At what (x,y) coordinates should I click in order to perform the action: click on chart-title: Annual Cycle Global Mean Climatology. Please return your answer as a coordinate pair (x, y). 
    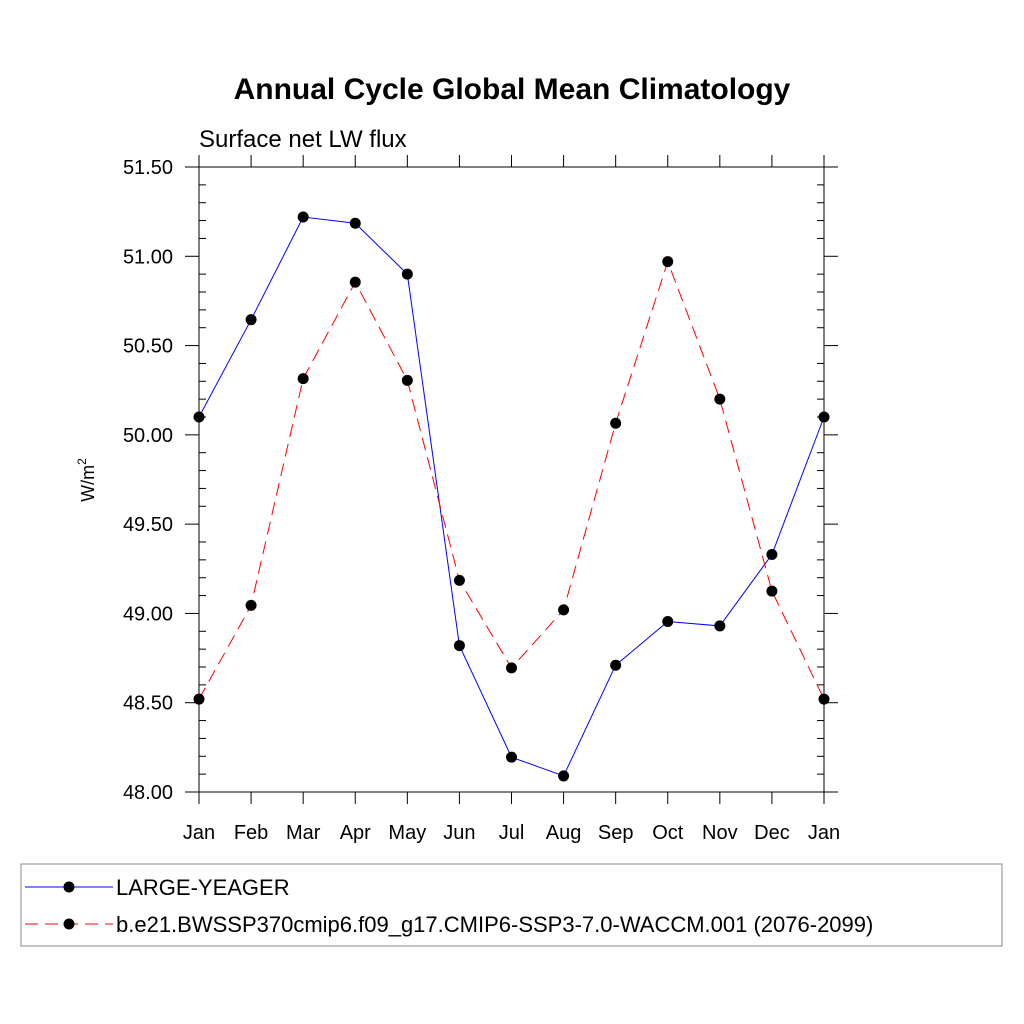
    Looking at the image, I should click on (512, 89).